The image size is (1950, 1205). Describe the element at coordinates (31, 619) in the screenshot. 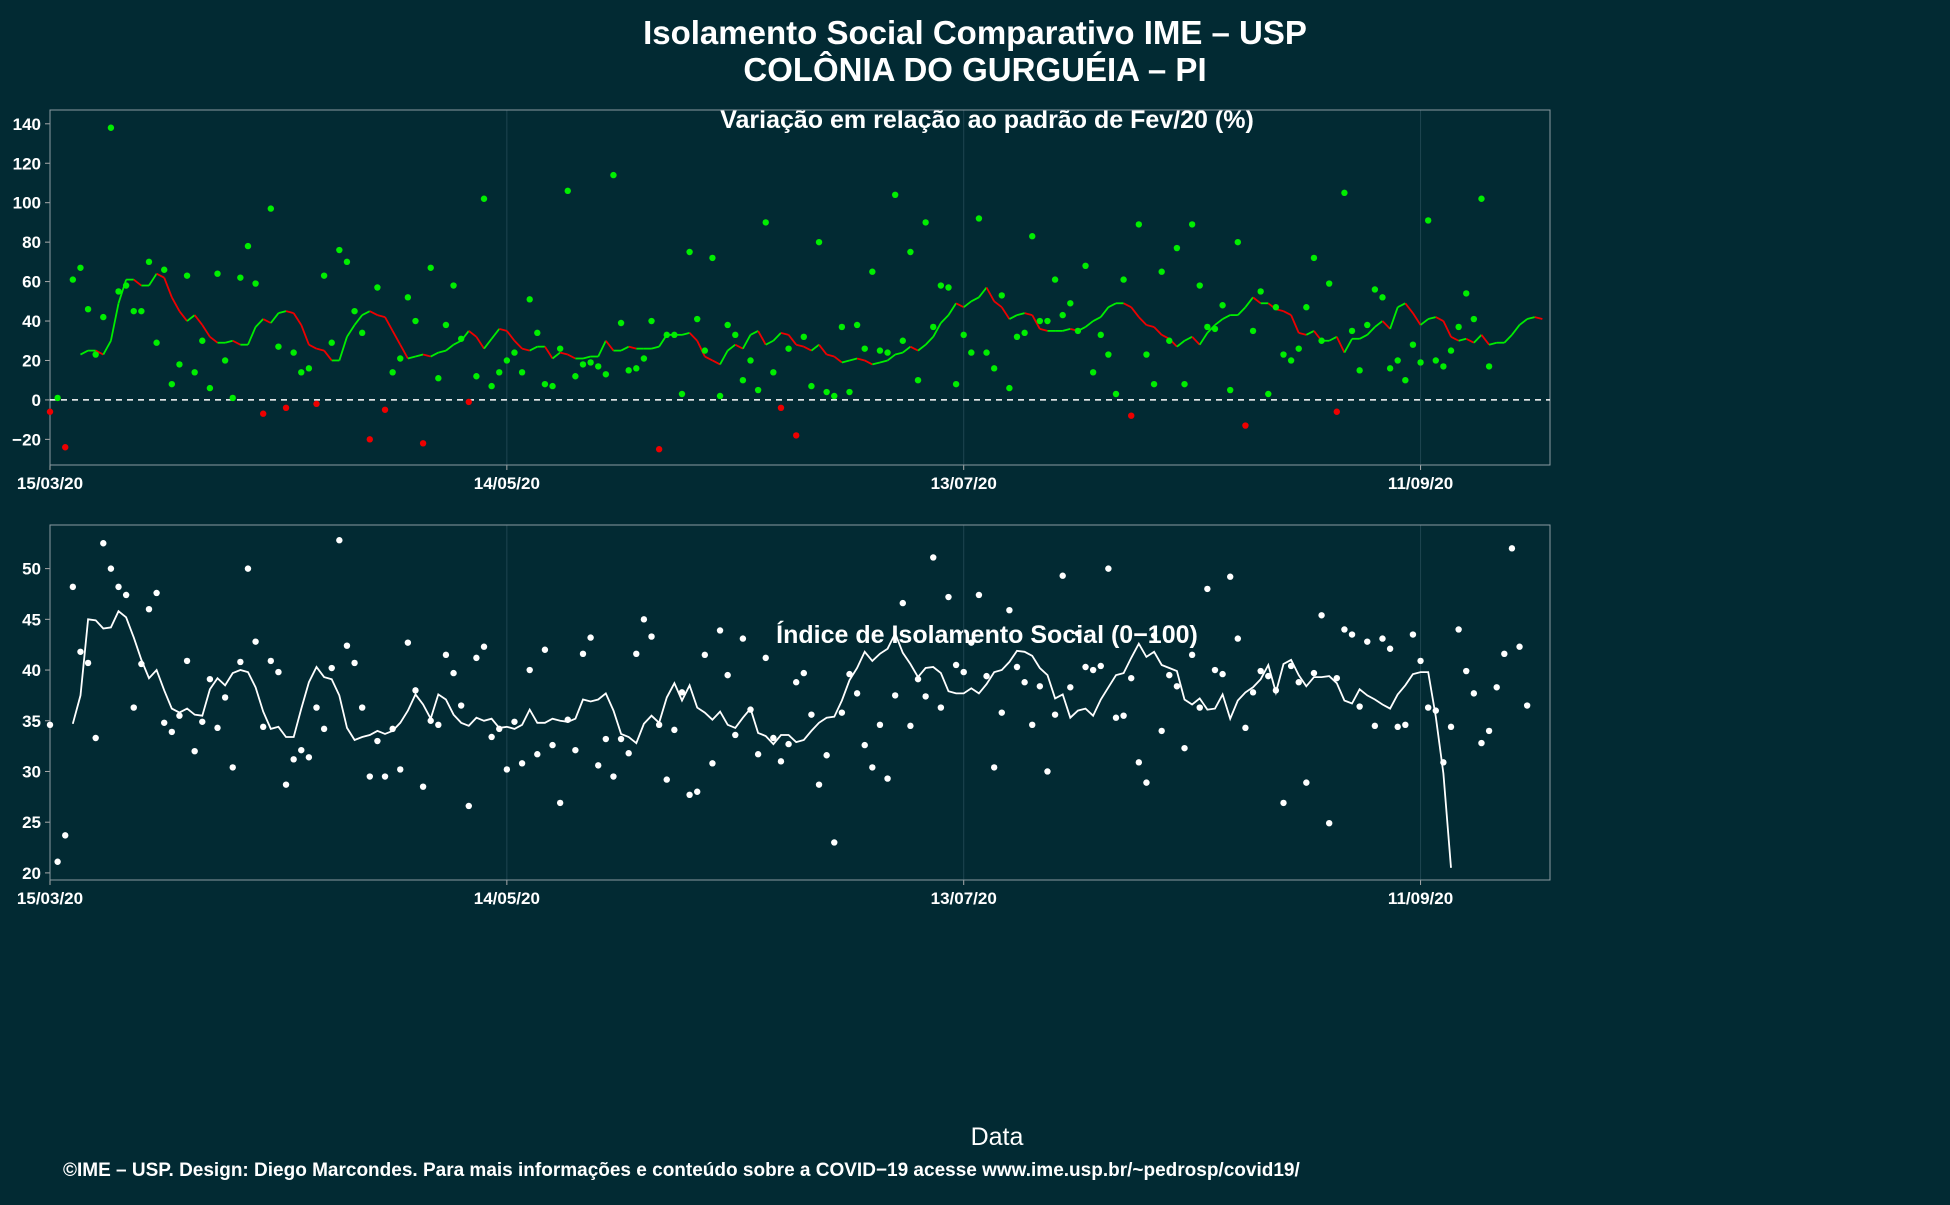

I see `index-y-tick-label: 45` at that location.